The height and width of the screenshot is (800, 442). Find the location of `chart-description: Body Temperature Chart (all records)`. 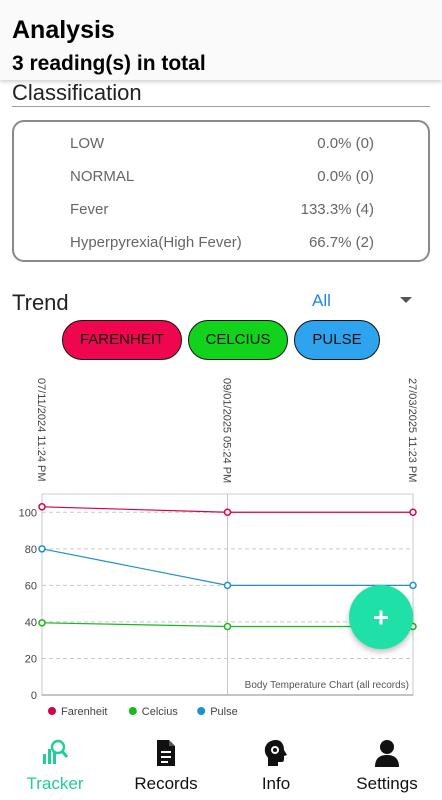

chart-description: Body Temperature Chart (all records) is located at coordinates (327, 685).